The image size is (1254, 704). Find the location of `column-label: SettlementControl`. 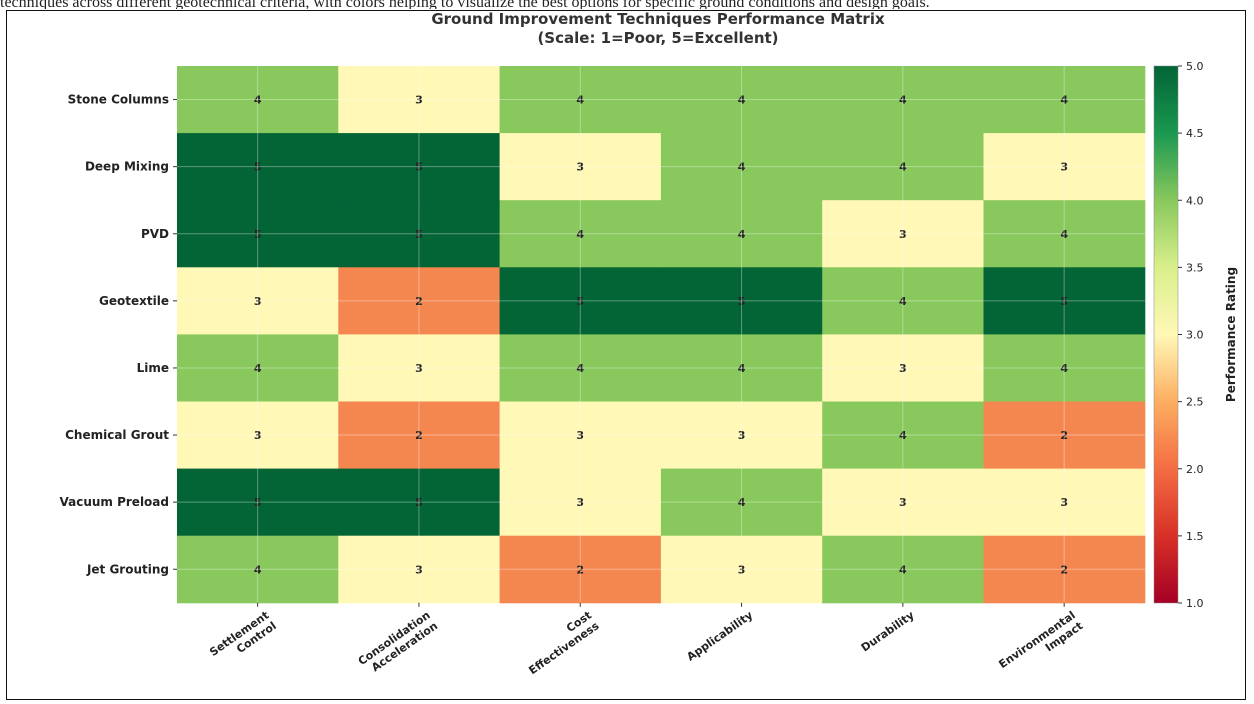

column-label: SettlementControl is located at coordinates (243, 639).